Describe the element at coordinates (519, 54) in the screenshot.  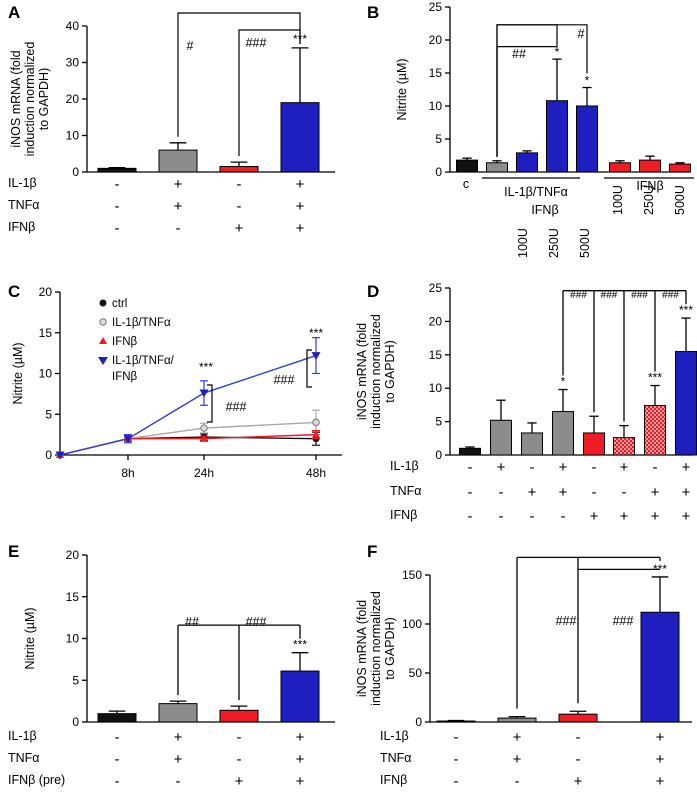
I see `significance-label: ##` at that location.